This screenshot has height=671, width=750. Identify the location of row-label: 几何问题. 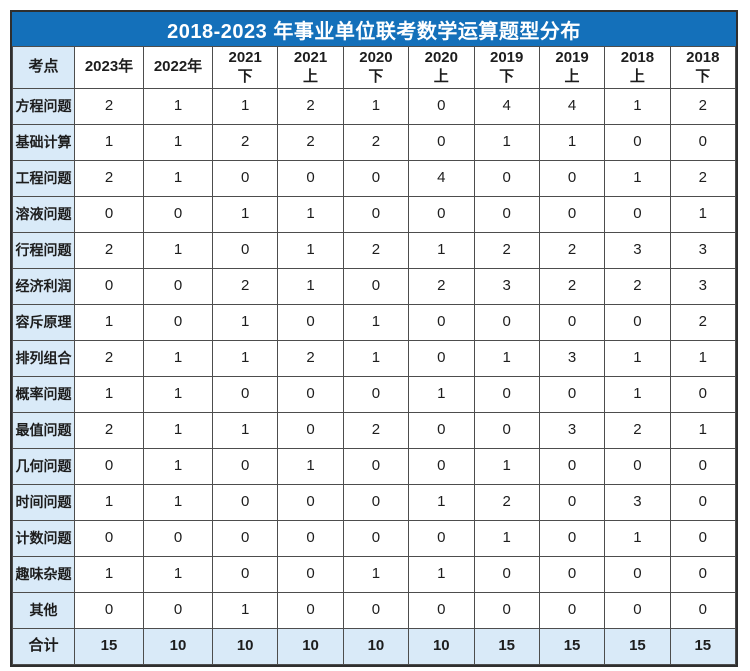
(43, 466).